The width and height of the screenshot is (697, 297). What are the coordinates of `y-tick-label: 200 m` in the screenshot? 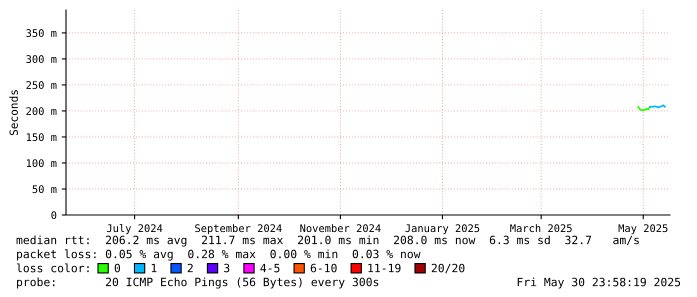 It's located at (41, 111).